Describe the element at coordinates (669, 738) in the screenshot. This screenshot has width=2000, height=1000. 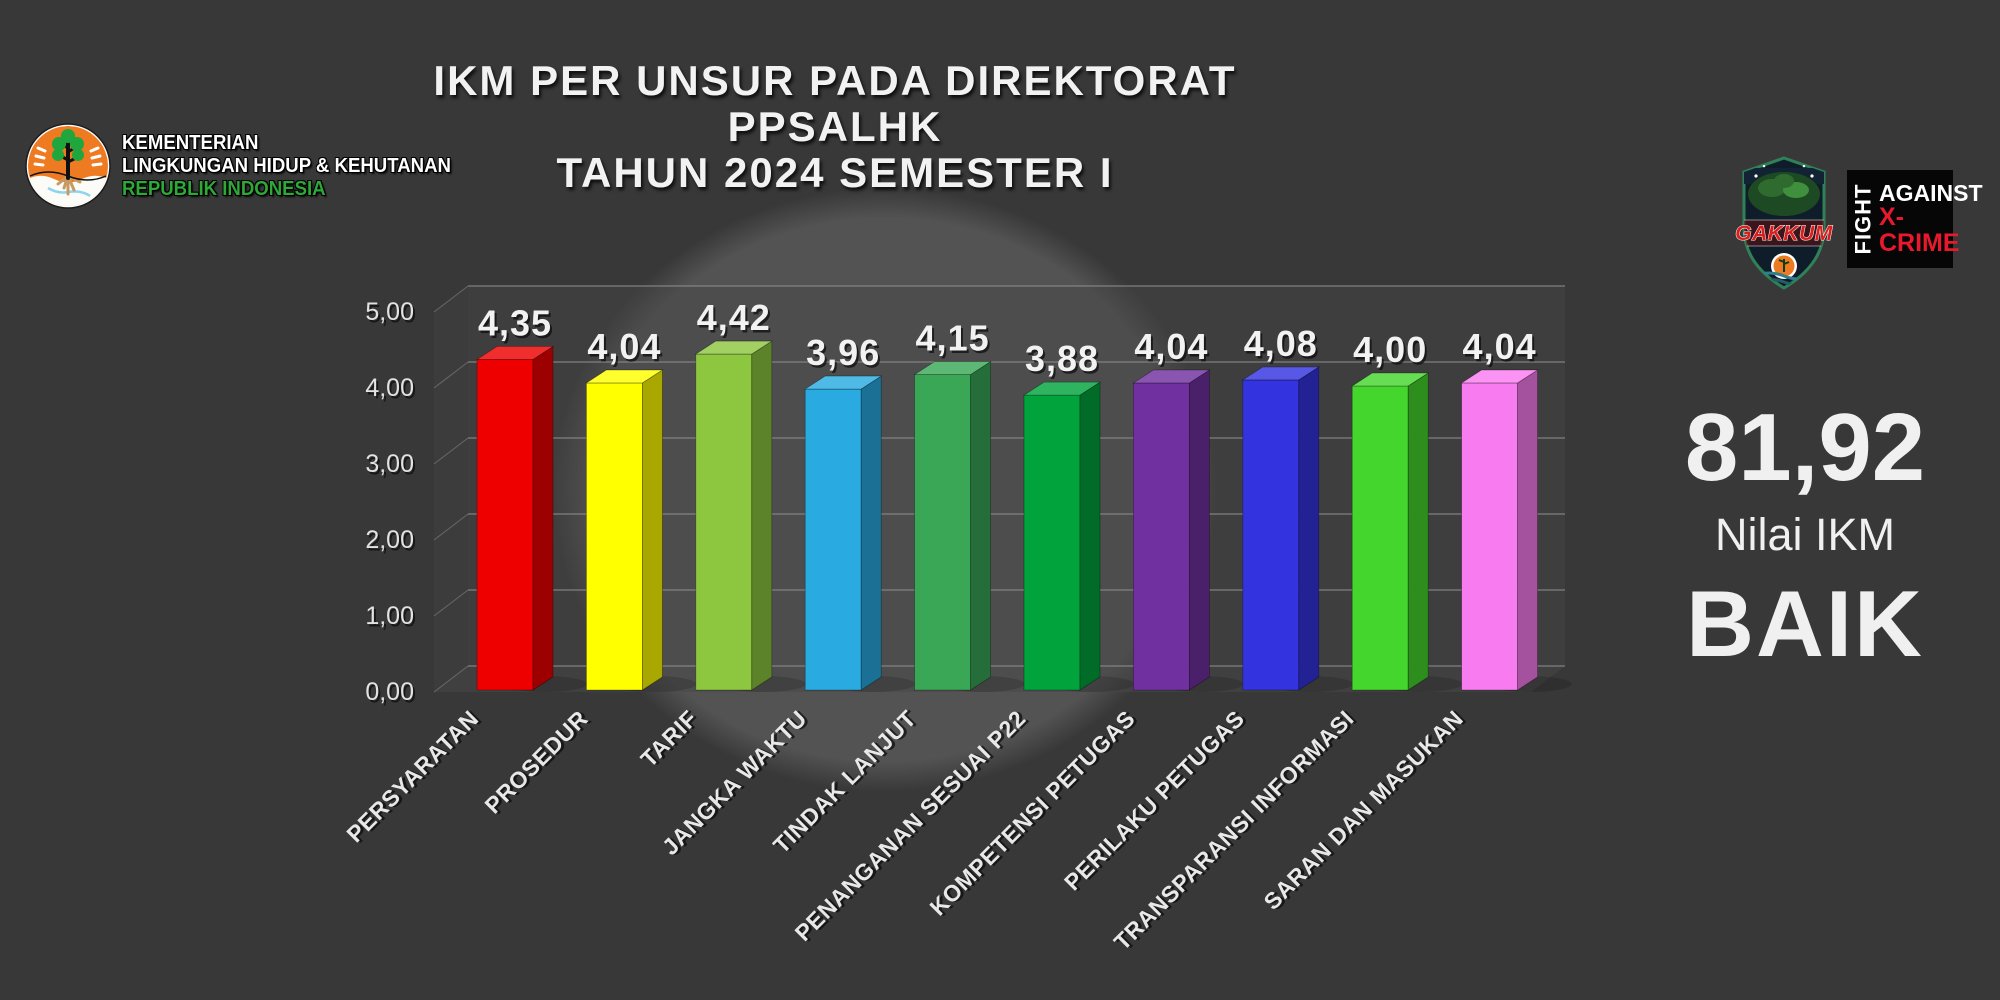
I see `svg-text: TARIF` at that location.